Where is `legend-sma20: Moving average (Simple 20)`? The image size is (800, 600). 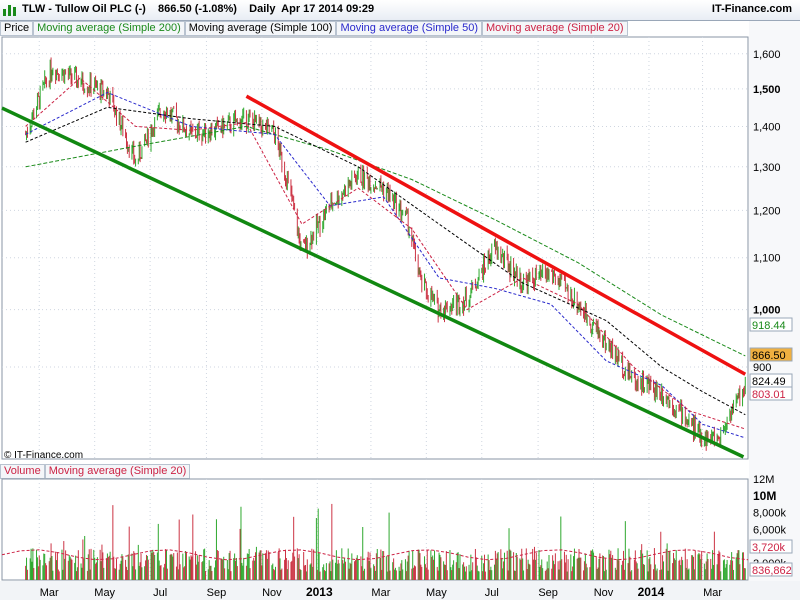
legend-sma20: Moving average (Simple 20) is located at coordinates (555, 28).